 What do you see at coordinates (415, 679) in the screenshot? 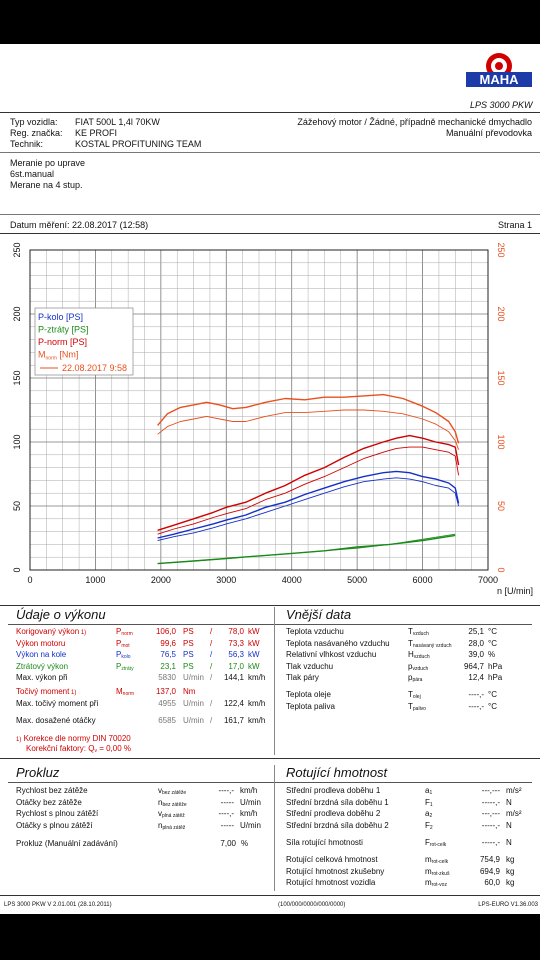
I see `ambient-row-symbol: ppára` at bounding box center [415, 679].